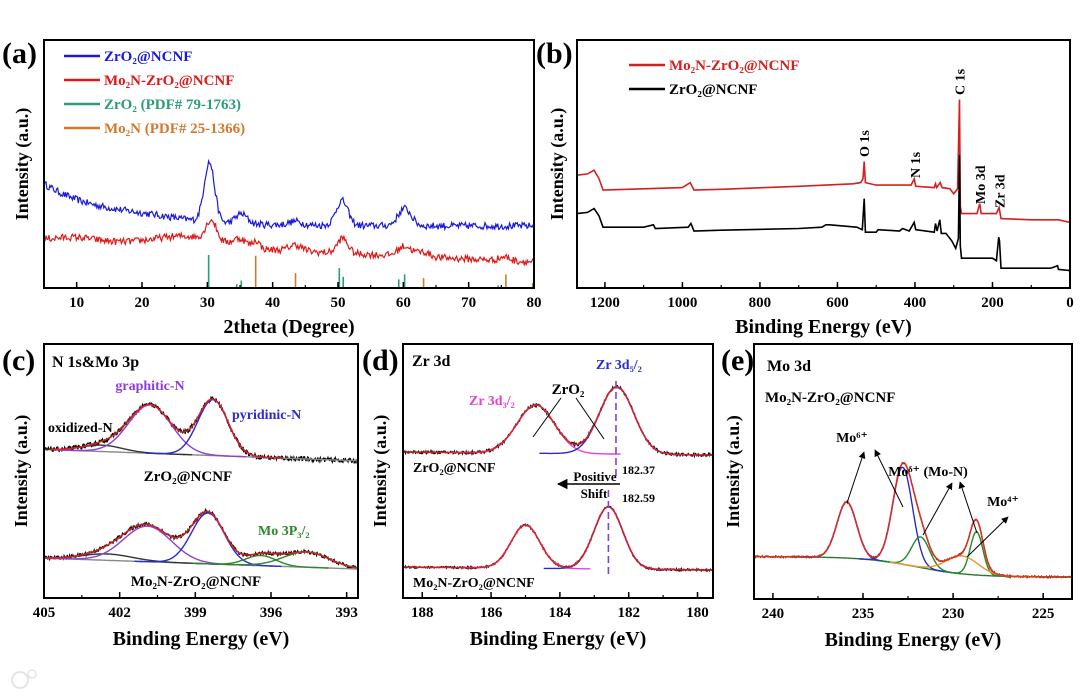 This screenshot has width=1080, height=698. Describe the element at coordinates (595, 476) in the screenshot. I see `annotation-positive: Positive` at that location.